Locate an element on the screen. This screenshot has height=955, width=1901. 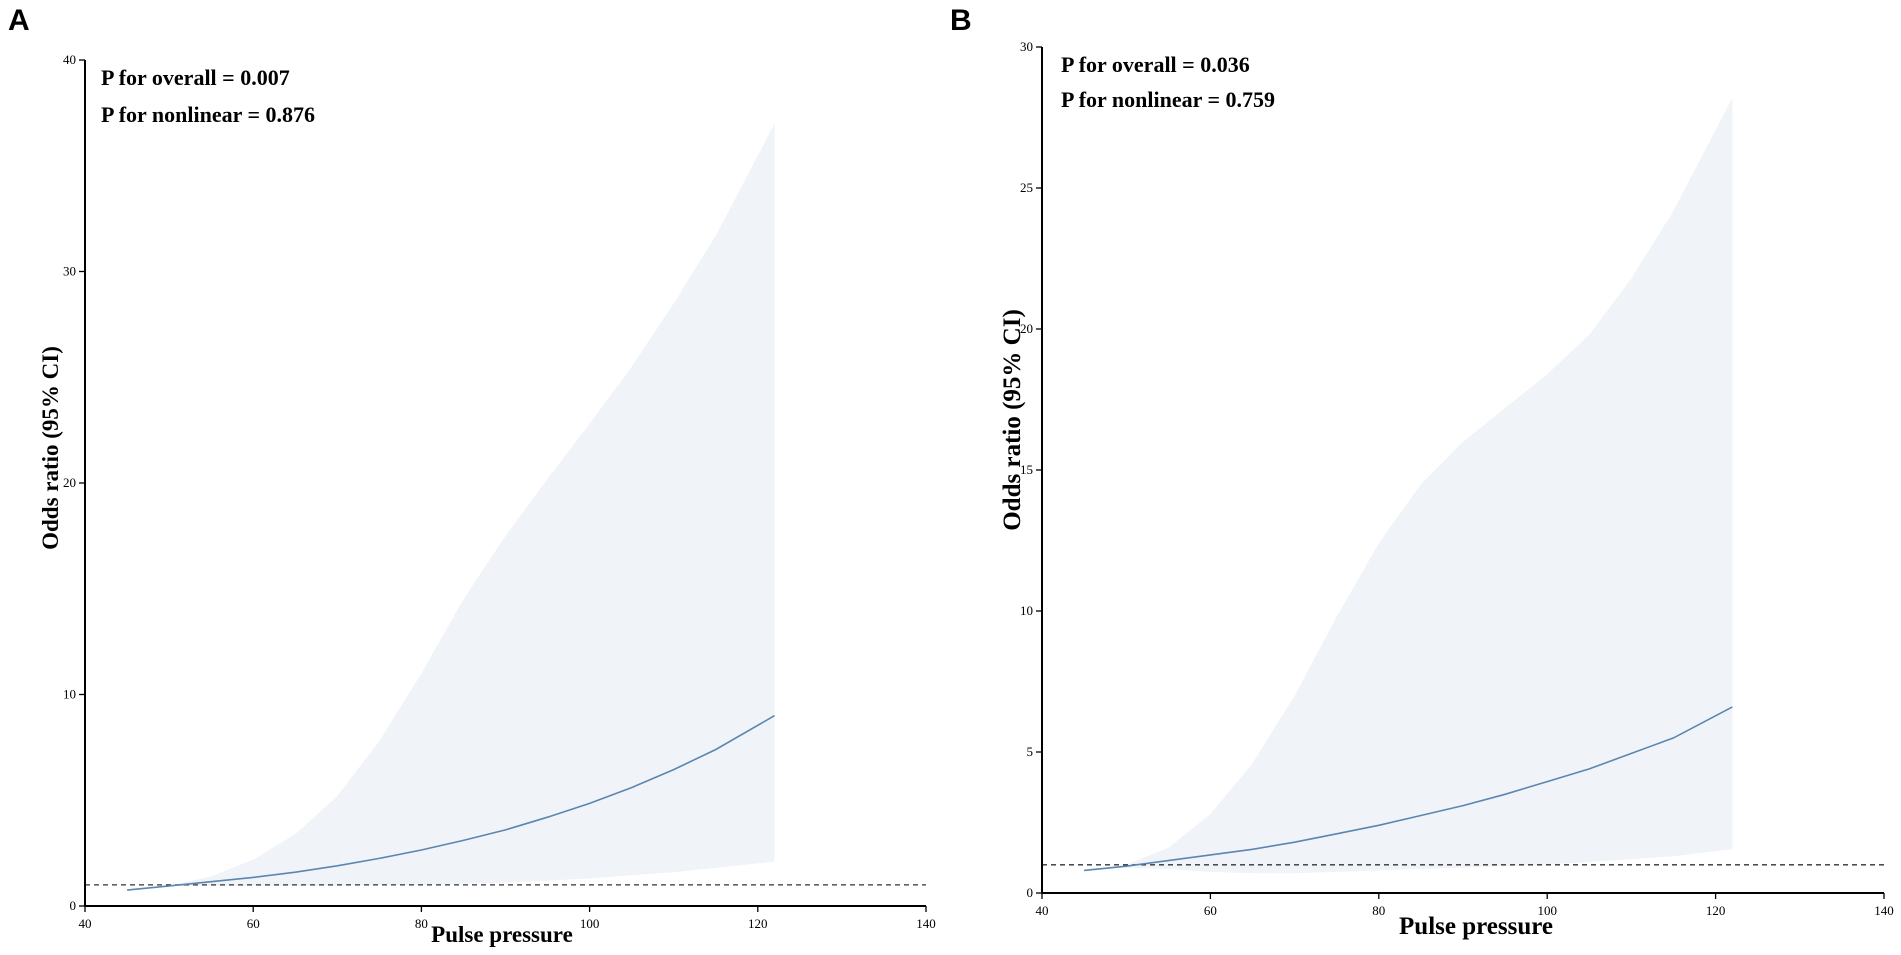
panel-a-y-tick-label: 20 is located at coordinates (69, 482).